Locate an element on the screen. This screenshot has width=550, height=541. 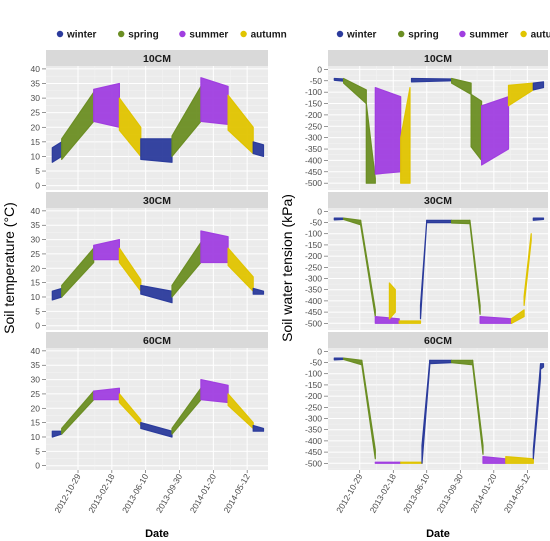
x-tick-label: 2012-10-29 is located at coordinates (67, 493).